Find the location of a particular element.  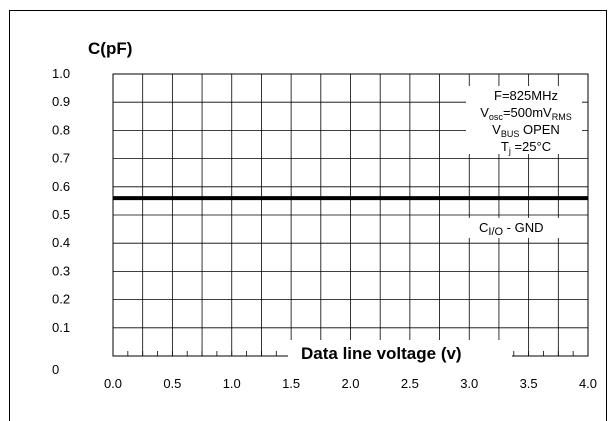

condition-line: F=825MHz is located at coordinates (526, 95).